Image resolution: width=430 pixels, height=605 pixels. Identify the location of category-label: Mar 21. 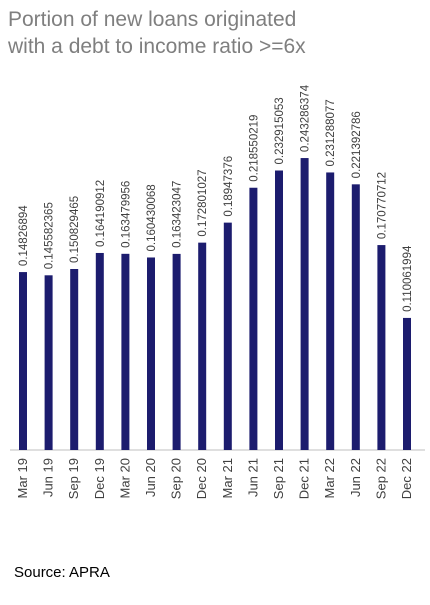
(227, 478).